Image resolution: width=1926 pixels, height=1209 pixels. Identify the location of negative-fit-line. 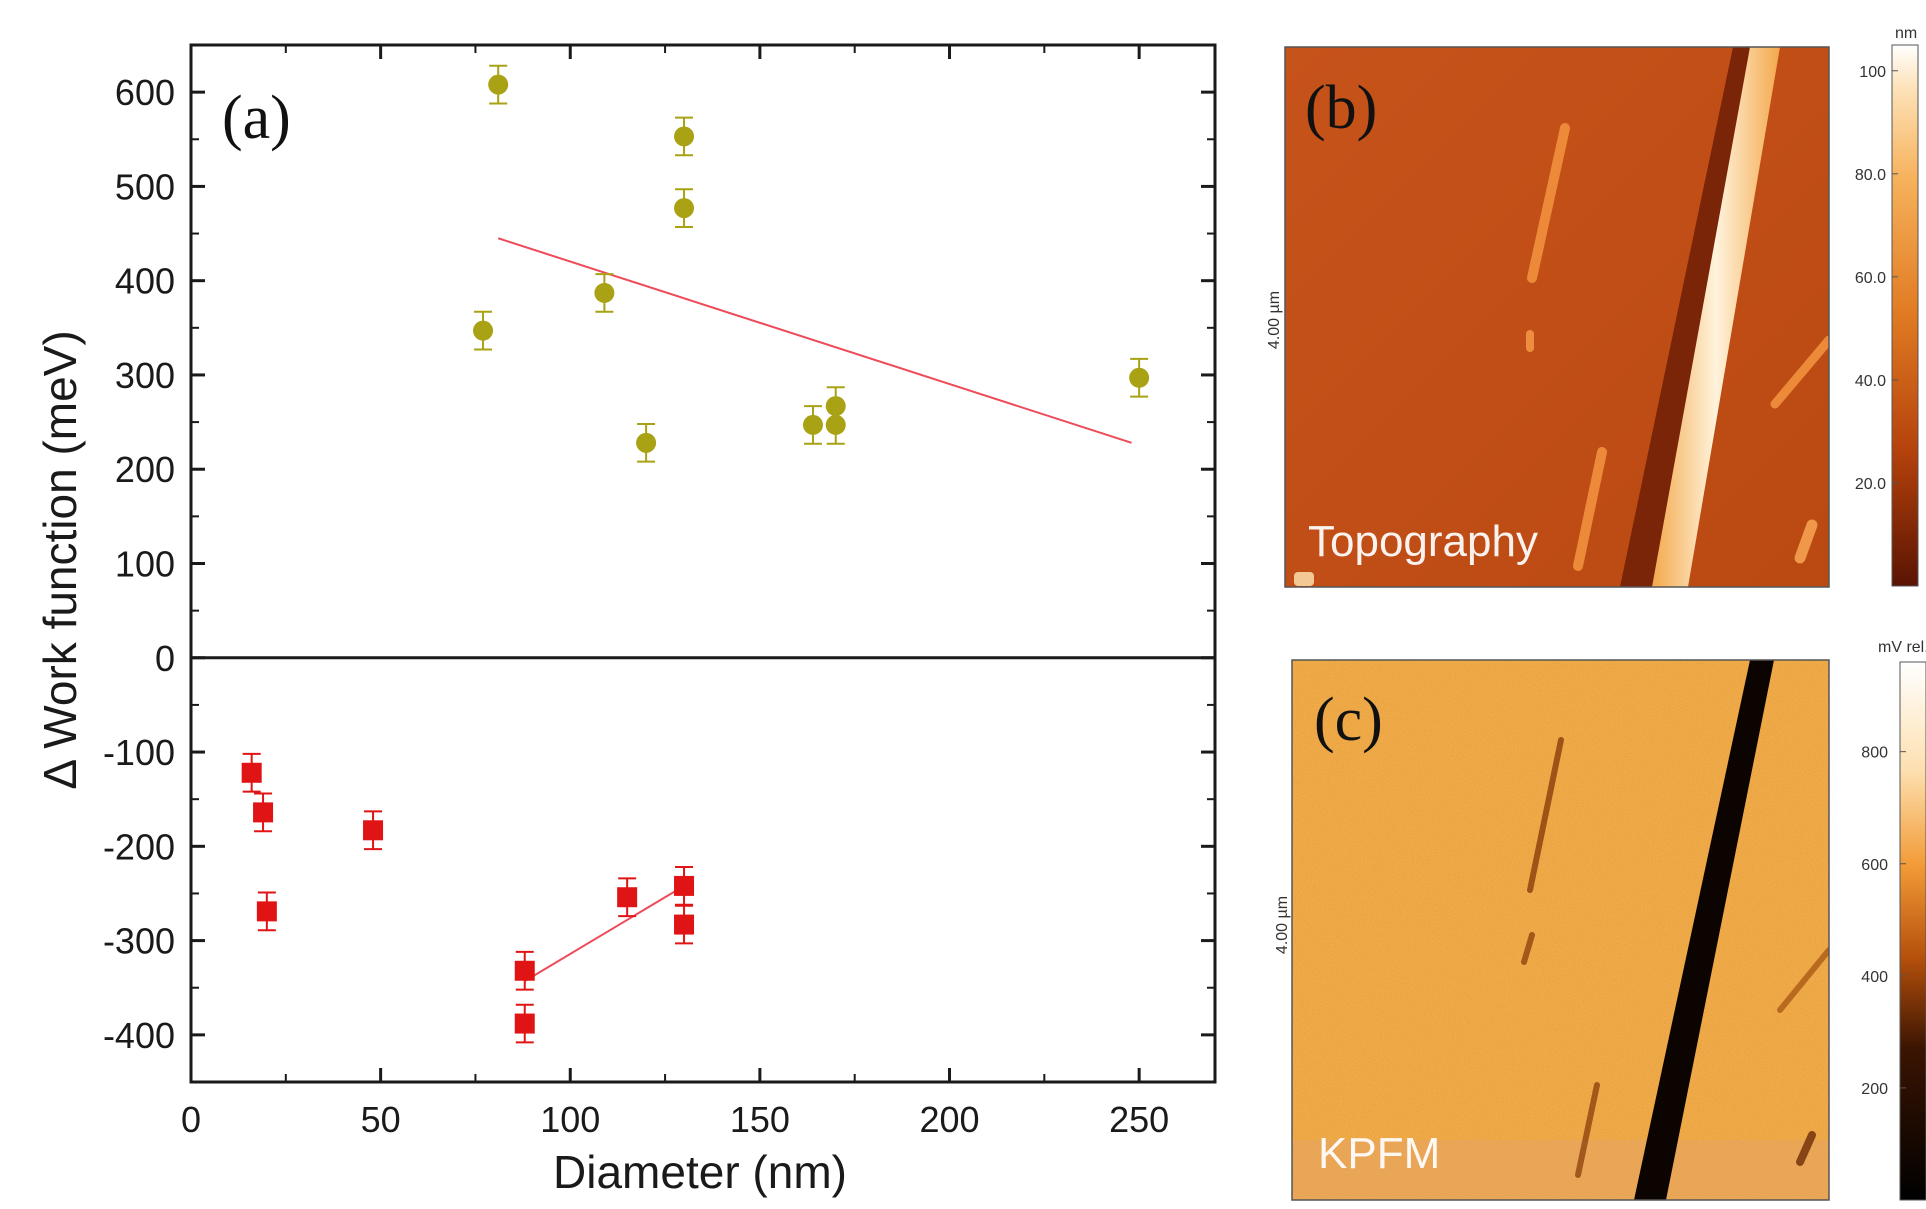
(604, 933).